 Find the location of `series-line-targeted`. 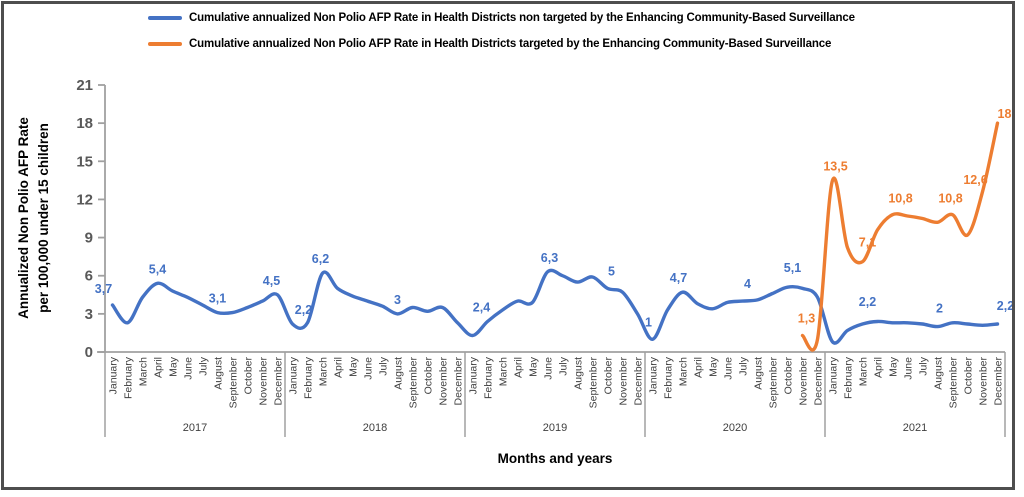

series-line-targeted is located at coordinates (900, 236).